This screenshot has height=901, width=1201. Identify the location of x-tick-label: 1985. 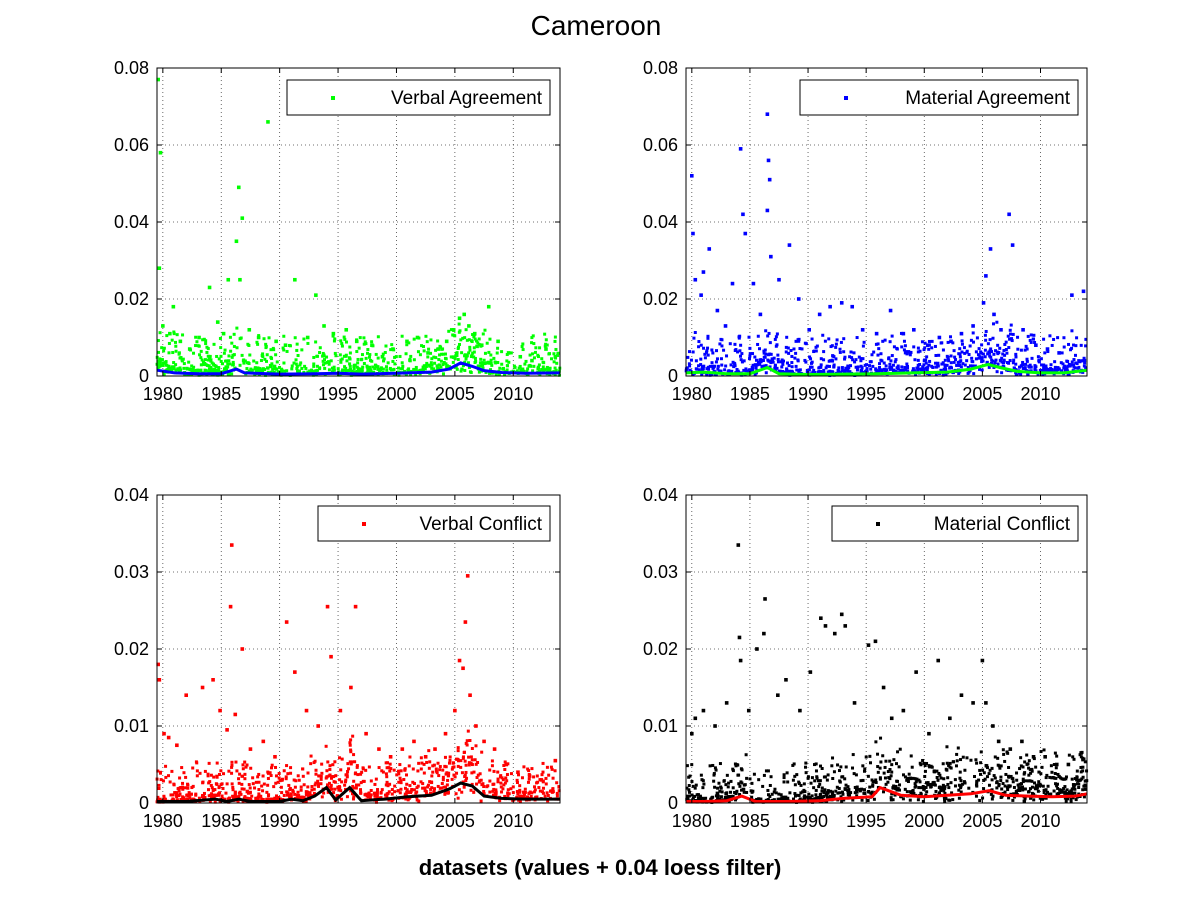
(750, 821).